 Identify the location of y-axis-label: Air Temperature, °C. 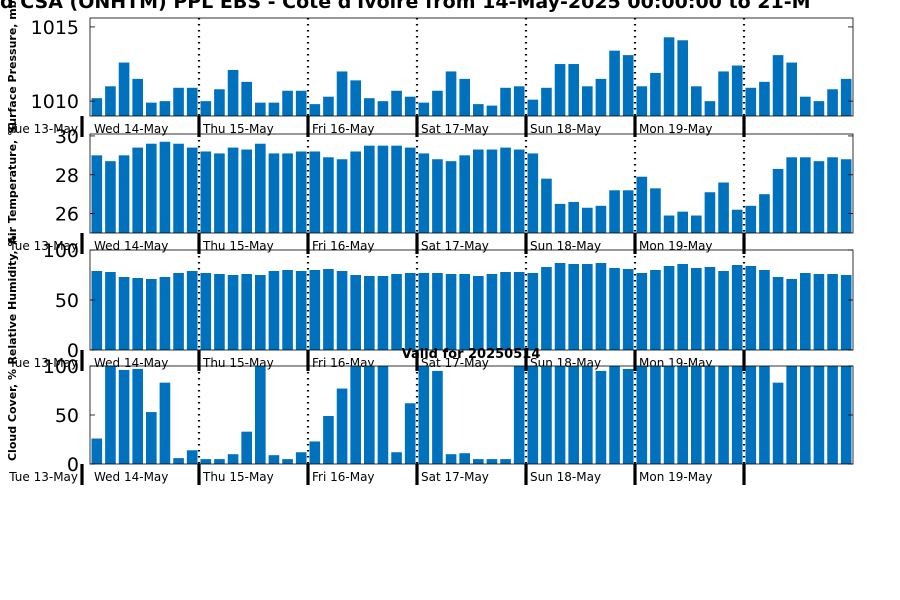
(12, 183).